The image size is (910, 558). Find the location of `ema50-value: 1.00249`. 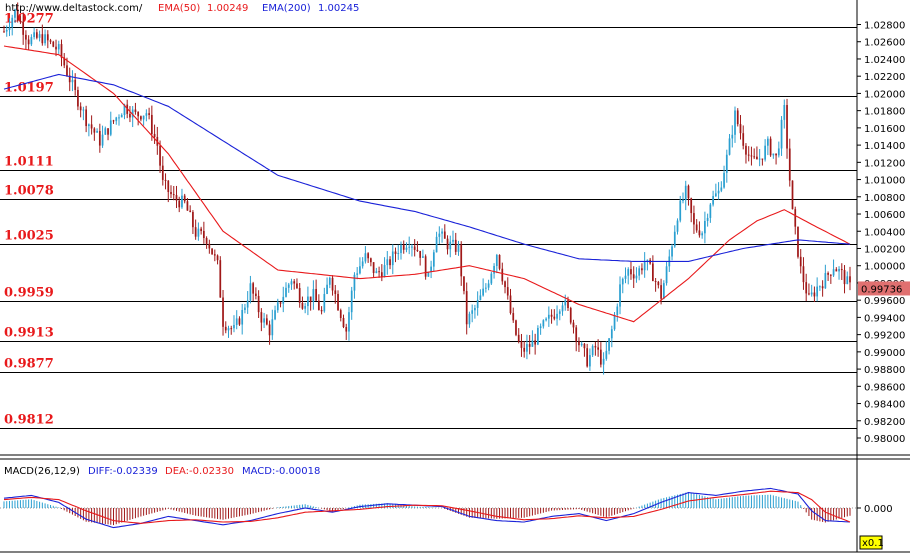

ema50-value: 1.00249 is located at coordinates (228, 8).